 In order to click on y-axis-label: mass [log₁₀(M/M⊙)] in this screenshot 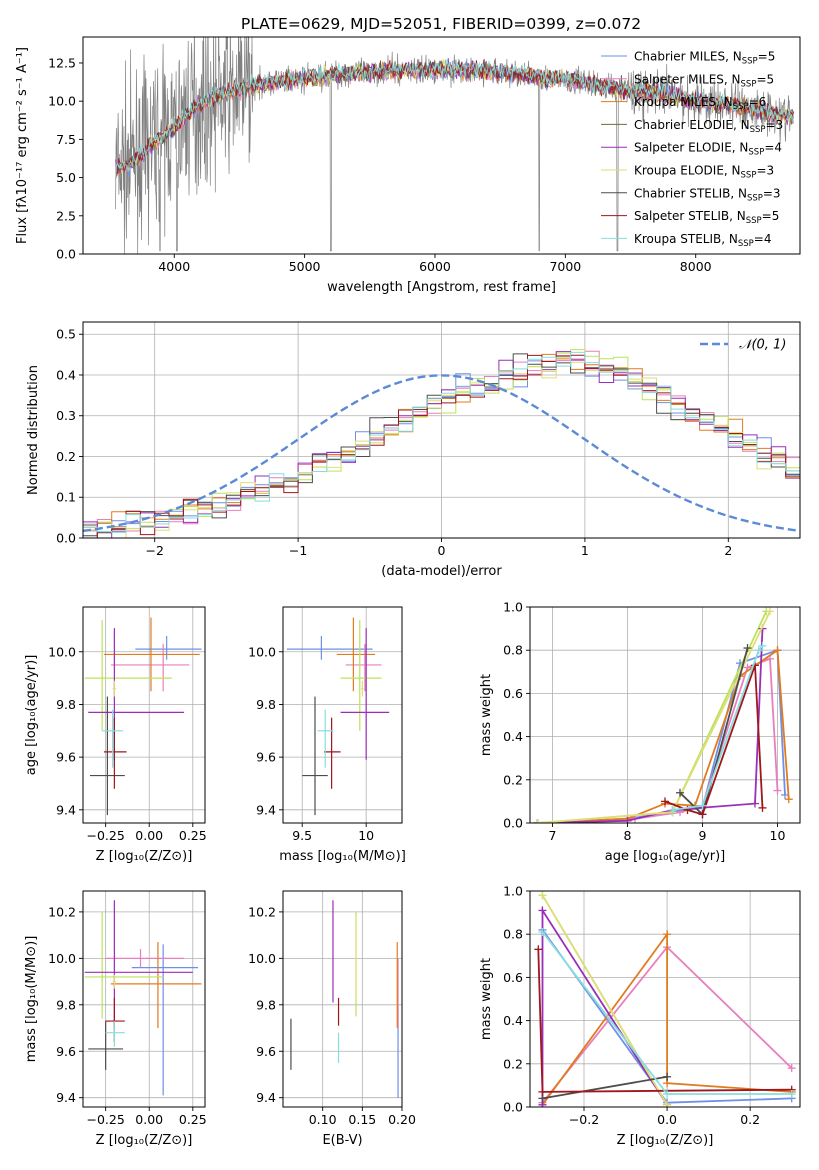, I will do `click(31, 999)`.